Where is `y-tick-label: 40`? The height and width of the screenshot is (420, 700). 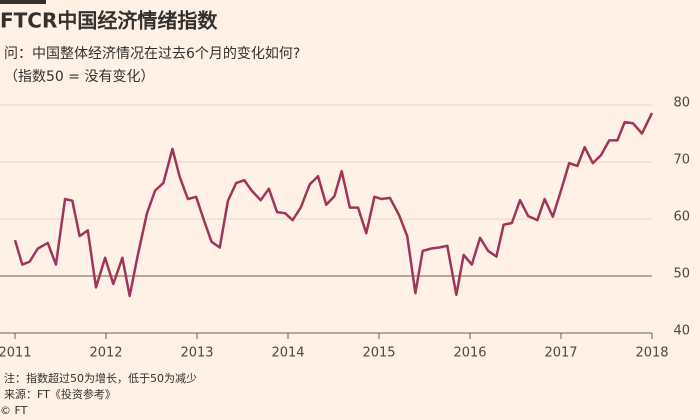
y-tick-label: 40 is located at coordinates (681, 331).